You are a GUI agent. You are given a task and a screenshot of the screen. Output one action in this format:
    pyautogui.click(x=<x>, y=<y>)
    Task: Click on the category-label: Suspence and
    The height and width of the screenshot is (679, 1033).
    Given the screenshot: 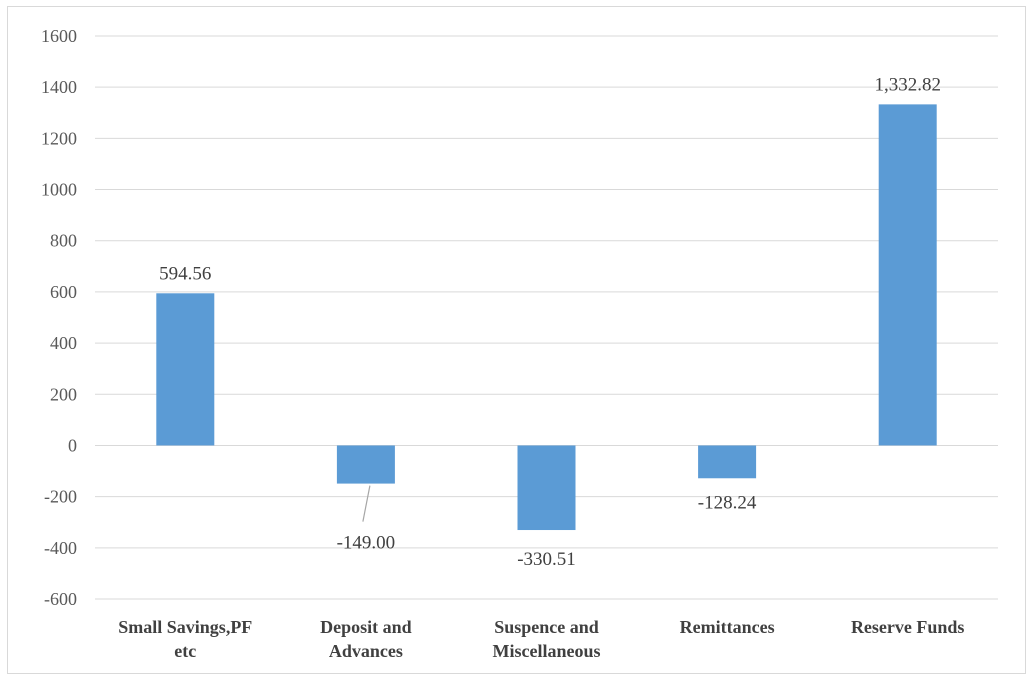 What is the action you would take?
    pyautogui.click(x=546, y=627)
    